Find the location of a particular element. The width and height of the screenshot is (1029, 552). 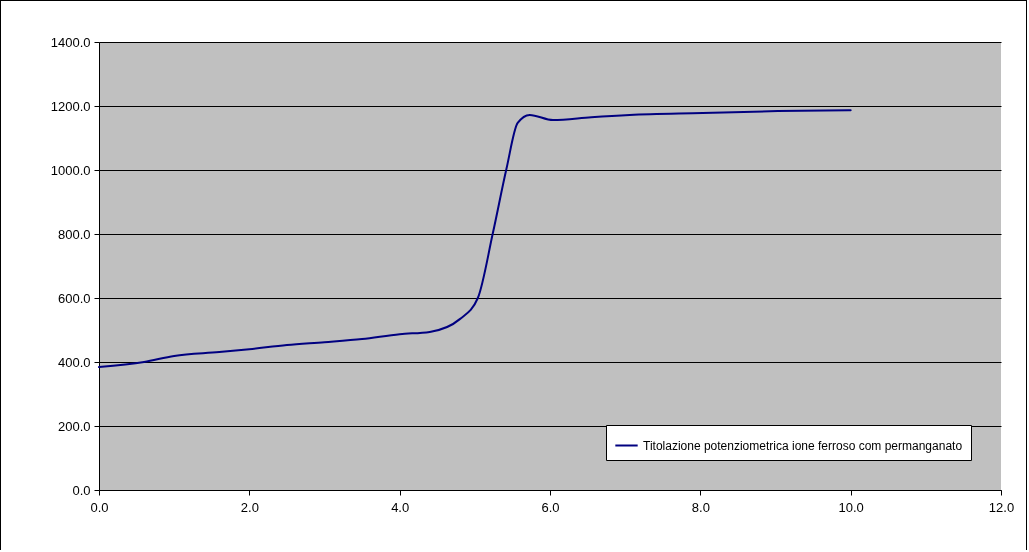

y-tick-label: 600.0 is located at coordinates (74, 298).